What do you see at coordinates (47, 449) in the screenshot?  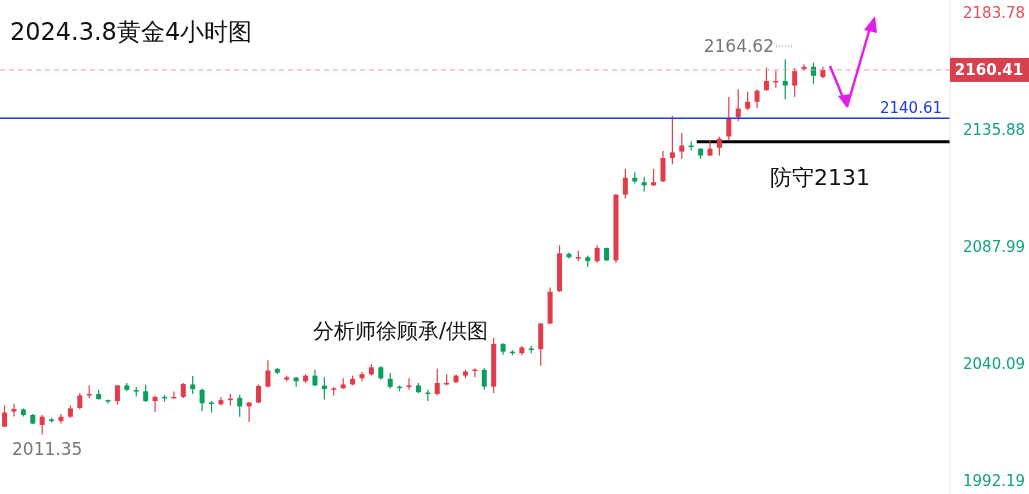 I see `annotation: 2011.35` at bounding box center [47, 449].